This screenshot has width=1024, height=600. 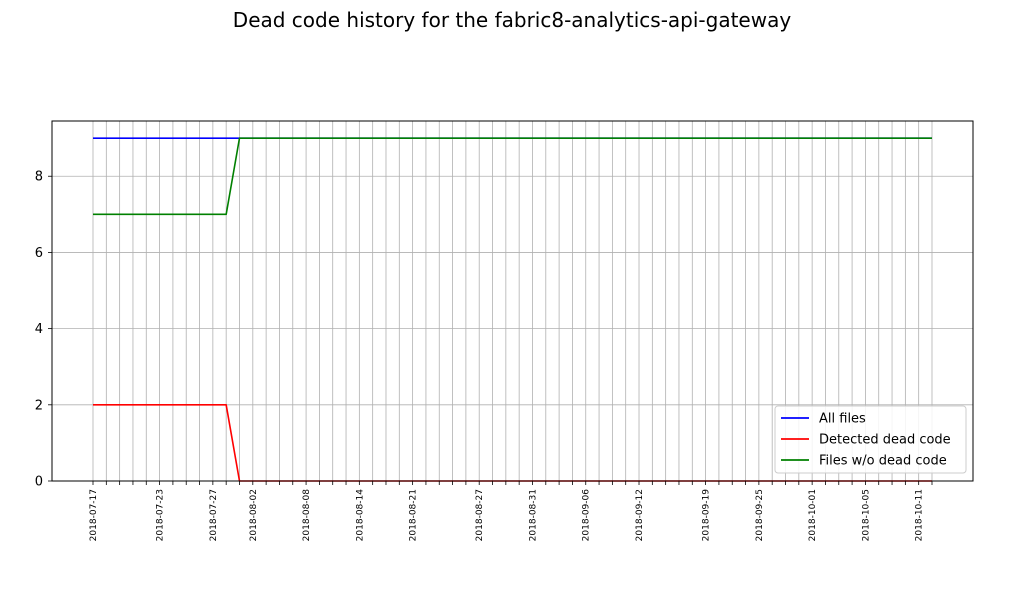 What do you see at coordinates (360, 515) in the screenshot?
I see `x-tick-label: 2018-08-14` at bounding box center [360, 515].